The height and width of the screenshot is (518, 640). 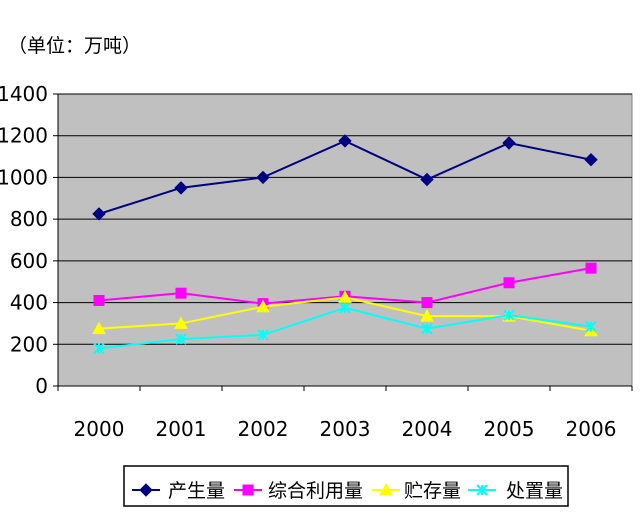 I want to click on legend: 产生量 综合利用量 贮存量 处置量, so click(x=346, y=486).